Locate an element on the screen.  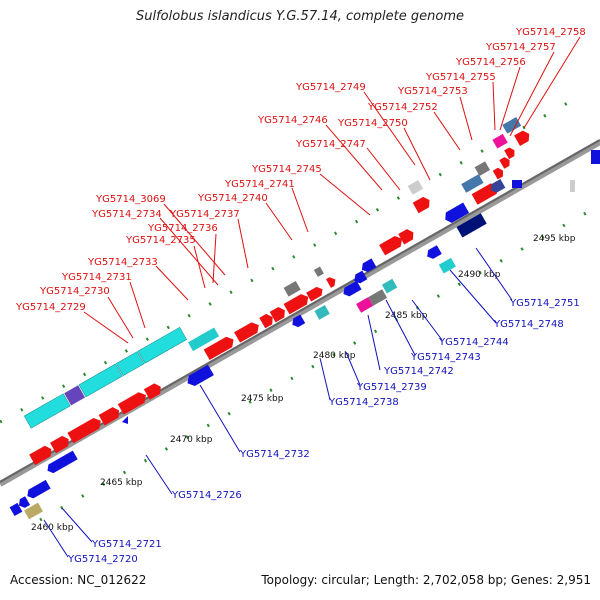
gene-label: YG5714_2732 is located at coordinates (274, 454).